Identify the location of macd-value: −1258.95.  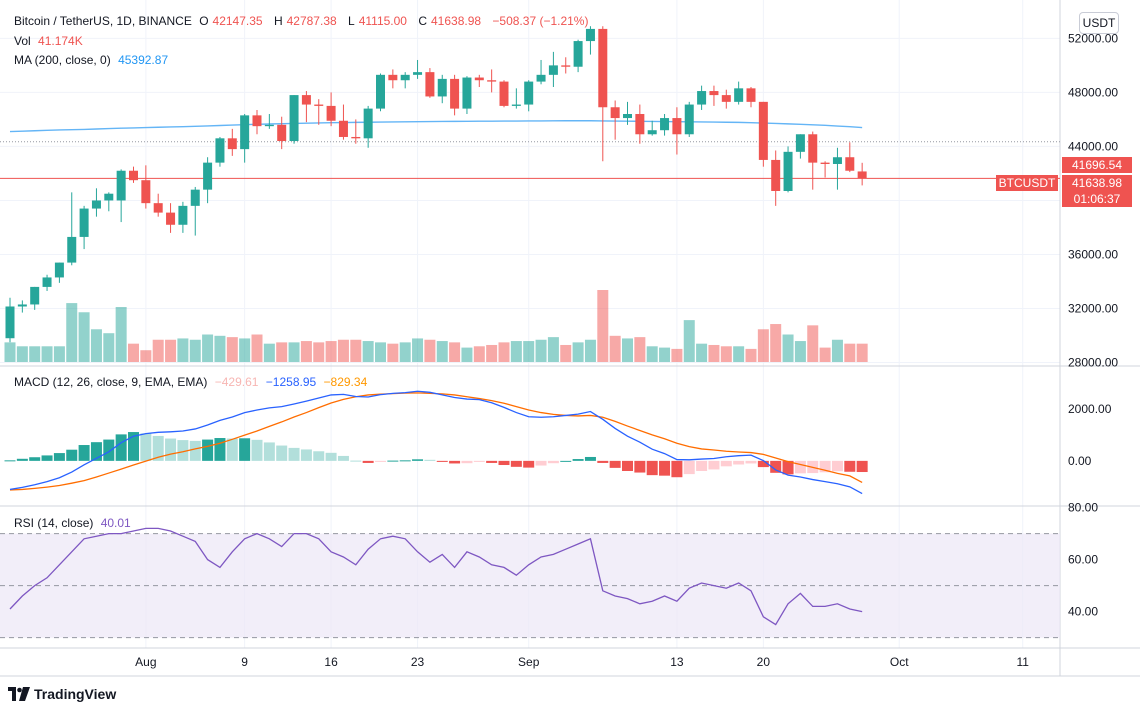
(291, 382).